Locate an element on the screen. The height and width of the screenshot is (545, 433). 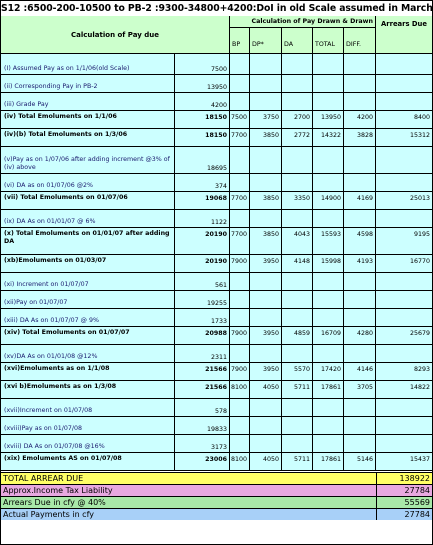
row-total-text: 17861 is located at coordinates (330, 387).